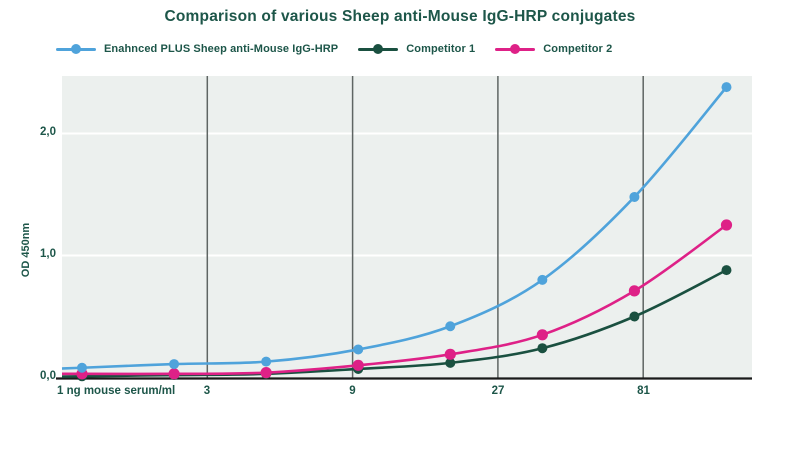 The height and width of the screenshot is (450, 800). I want to click on y-tick-0: 0,0, so click(48, 376).